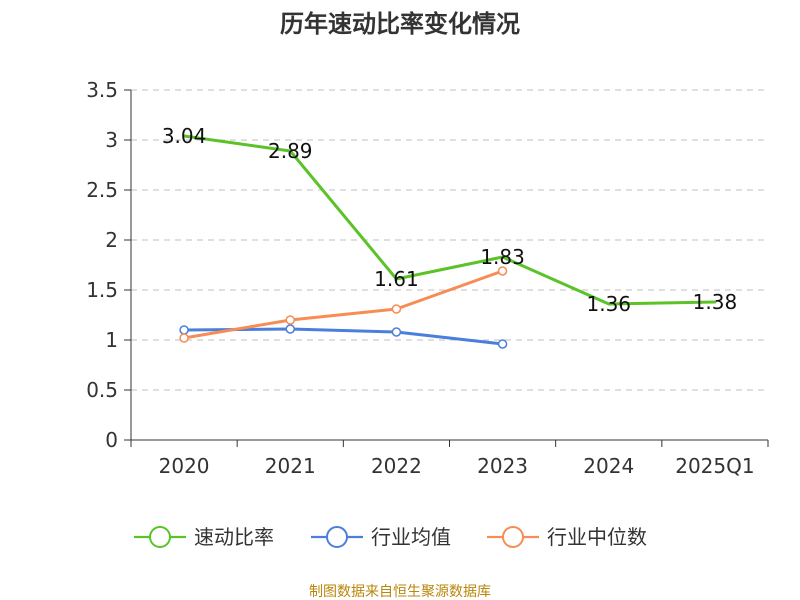  What do you see at coordinates (102, 390) in the screenshot?
I see `y-tick-label: 0.5` at bounding box center [102, 390].